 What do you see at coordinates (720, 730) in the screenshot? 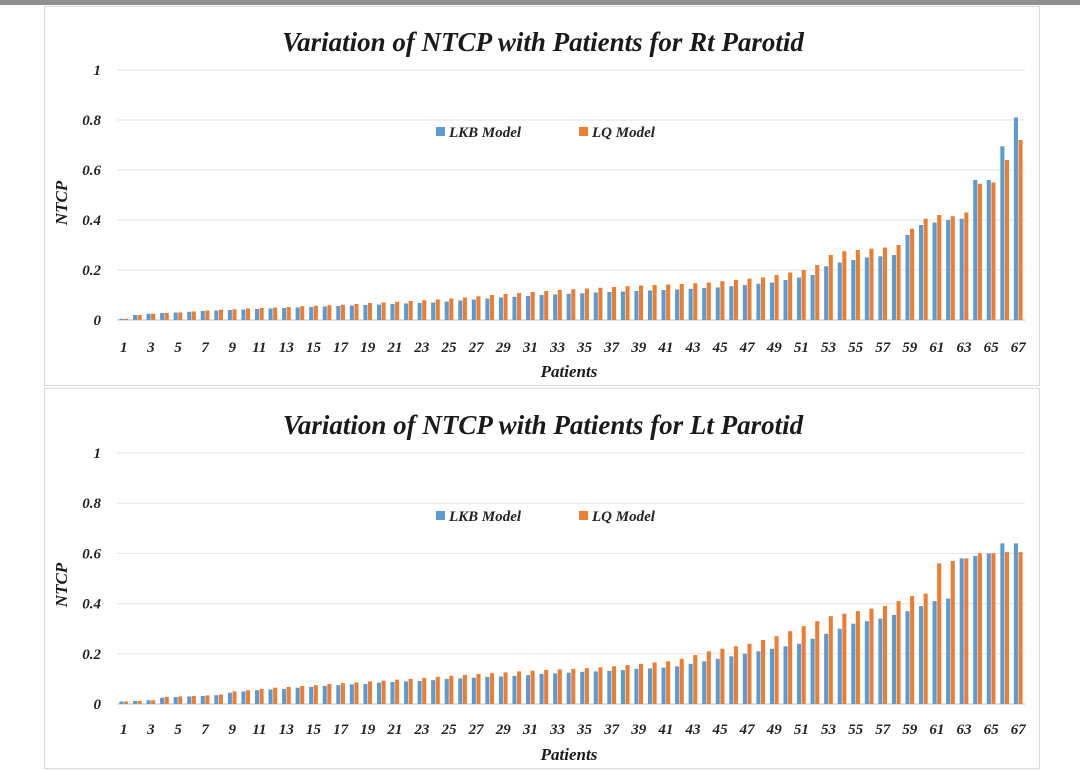
I see `x-tick-label: 45` at bounding box center [720, 730].